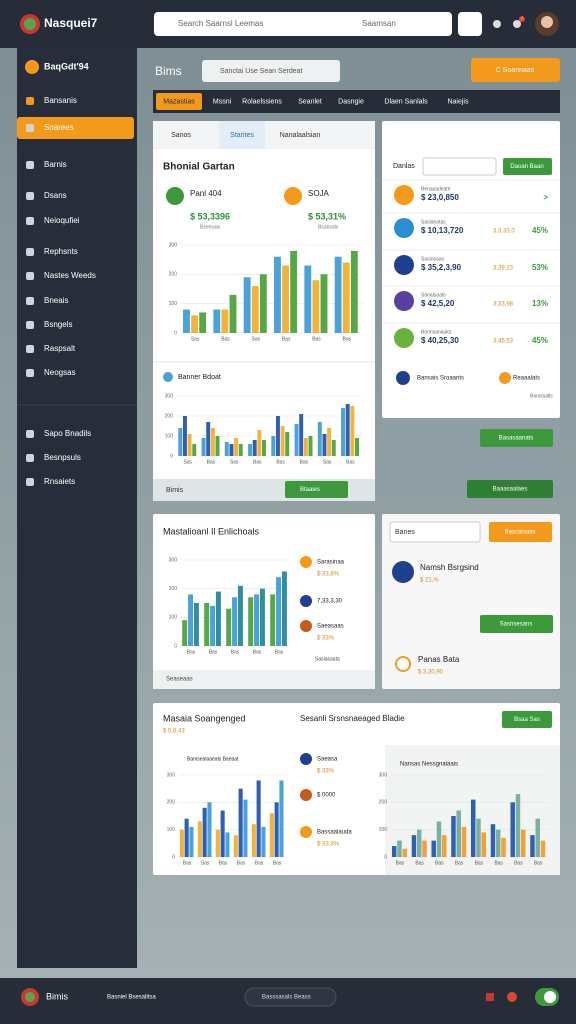 This screenshot has height=1024, width=576. I want to click on primary-button, so click(515, 70).